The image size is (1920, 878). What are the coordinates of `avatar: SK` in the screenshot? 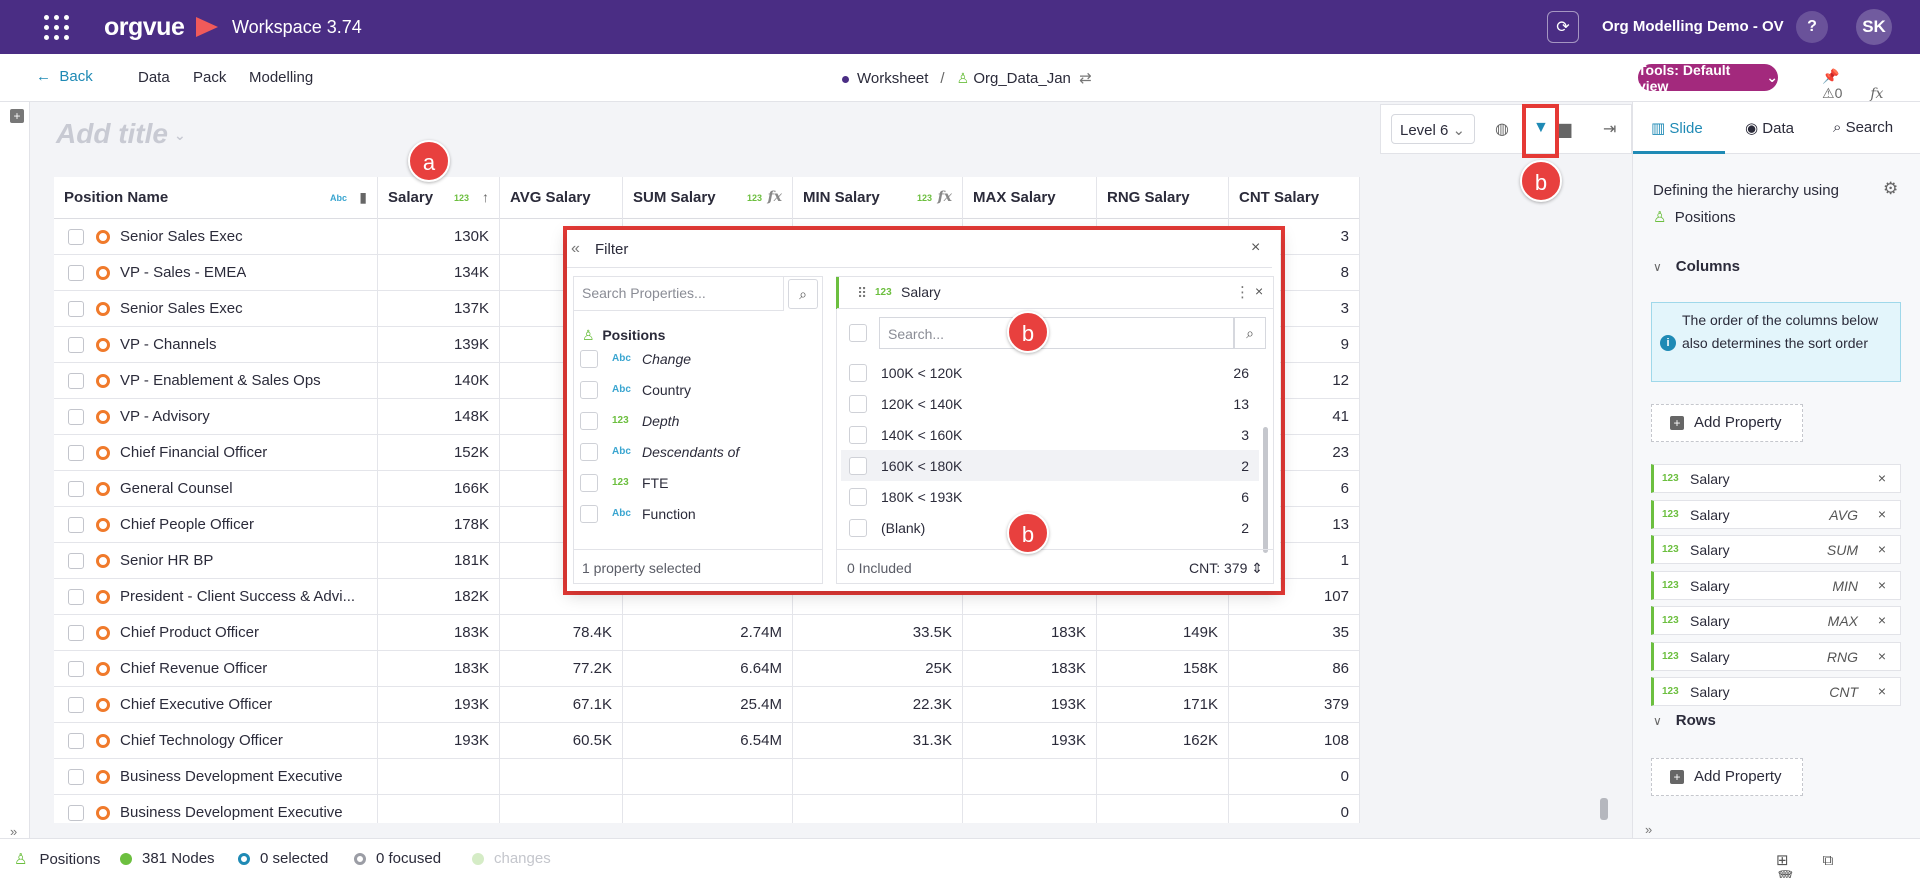 It's located at (1874, 27).